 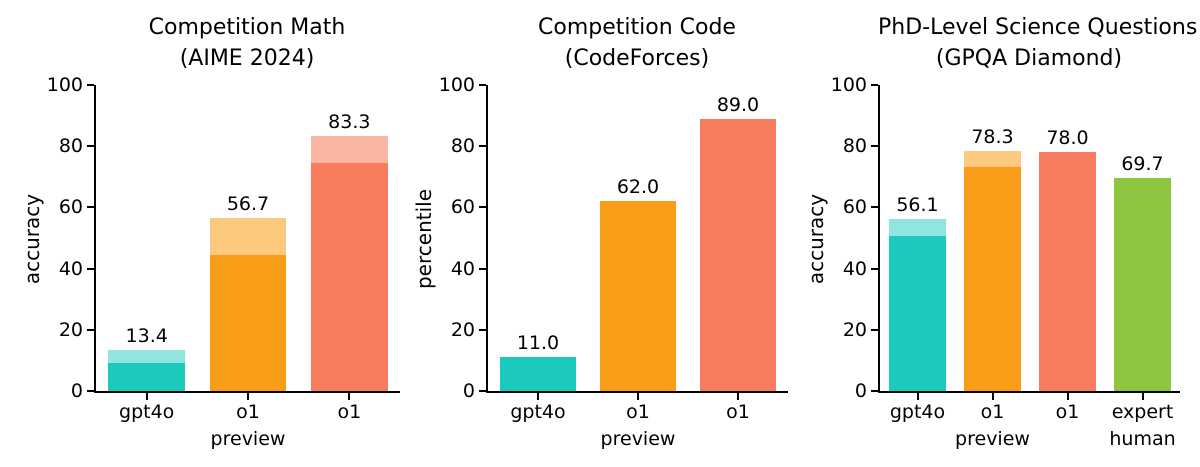 What do you see at coordinates (248, 203) in the screenshot?
I see `bar-value-label: 56.7` at bounding box center [248, 203].